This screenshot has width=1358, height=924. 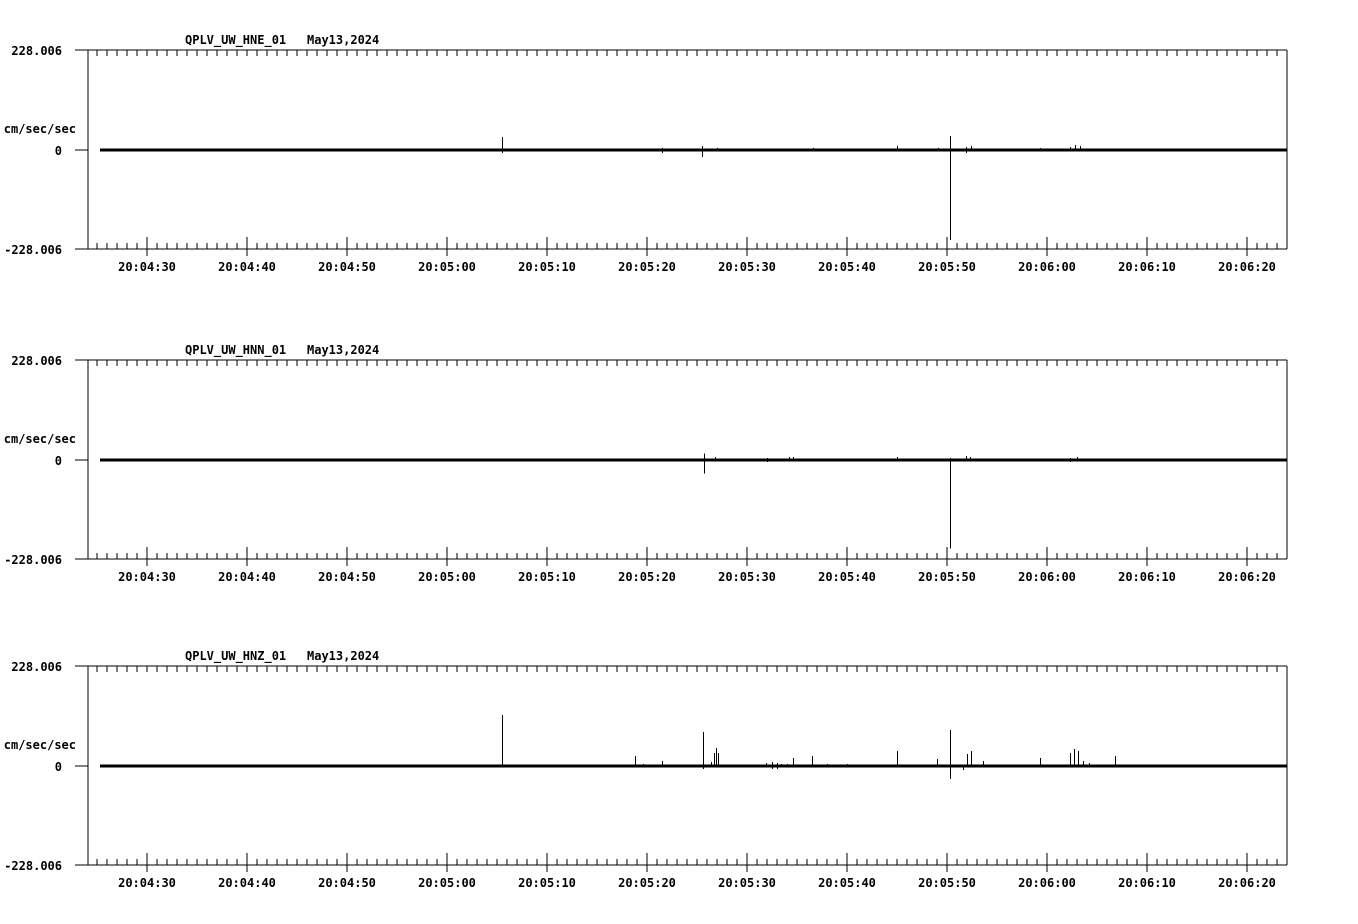 I want to click on panel-title: QPLV_UW_HNZ_01, so click(x=235, y=656).